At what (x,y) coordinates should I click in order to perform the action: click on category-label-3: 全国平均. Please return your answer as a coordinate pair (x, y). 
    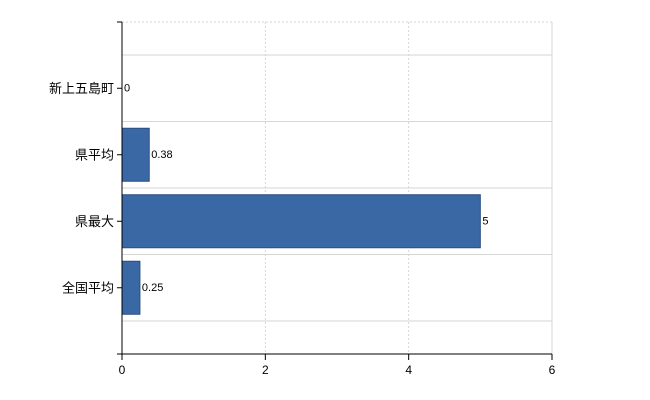
    Looking at the image, I should click on (88, 287).